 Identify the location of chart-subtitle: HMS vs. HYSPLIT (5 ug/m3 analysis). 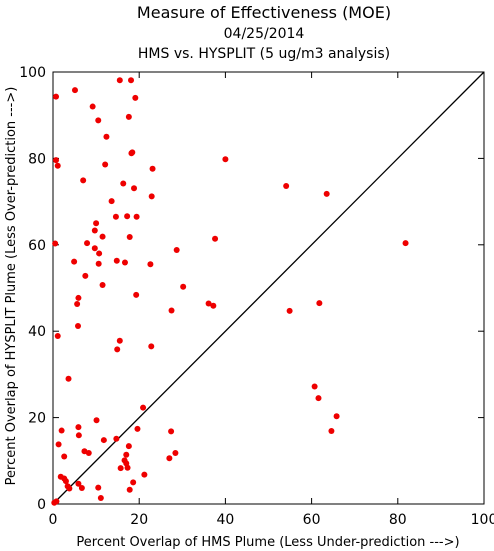
(264, 54).